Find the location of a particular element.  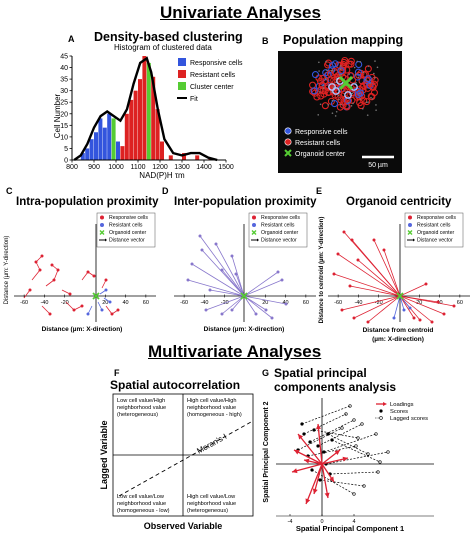

x-axis-label: Observed Variable is located at coordinates (183, 526).